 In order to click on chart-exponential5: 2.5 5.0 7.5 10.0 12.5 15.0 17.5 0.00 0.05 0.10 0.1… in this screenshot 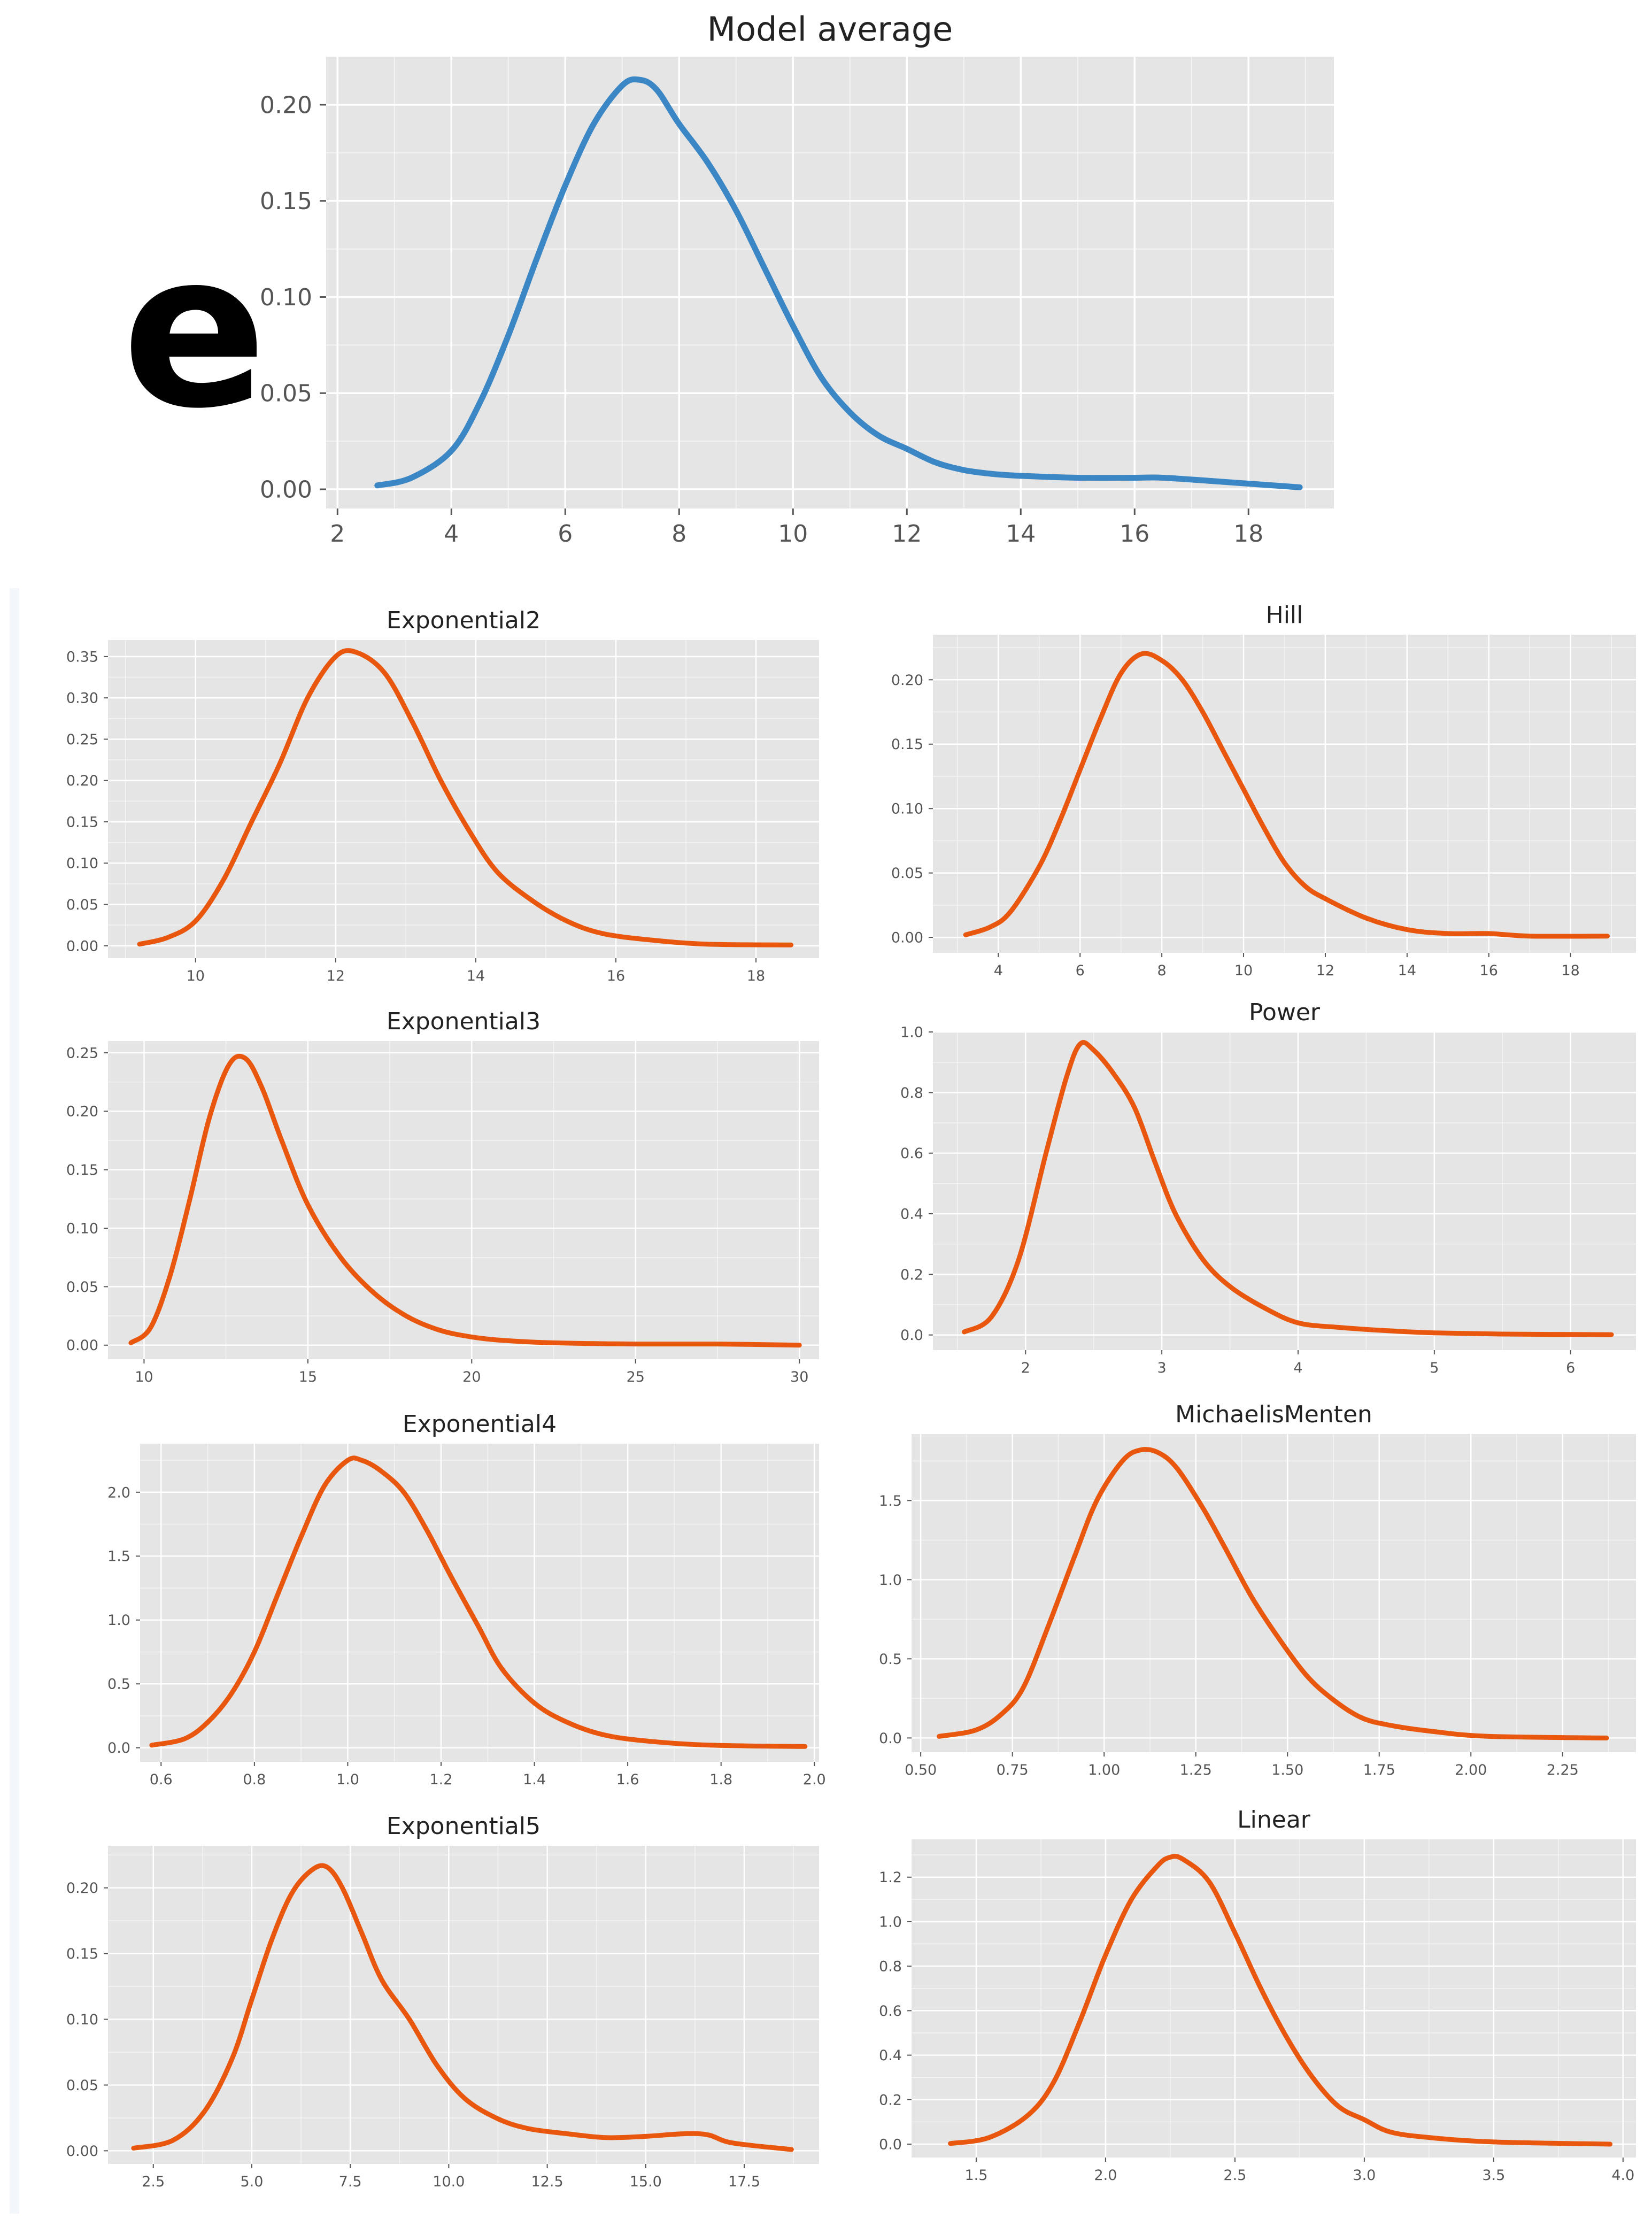, I will do `click(442, 2001)`.